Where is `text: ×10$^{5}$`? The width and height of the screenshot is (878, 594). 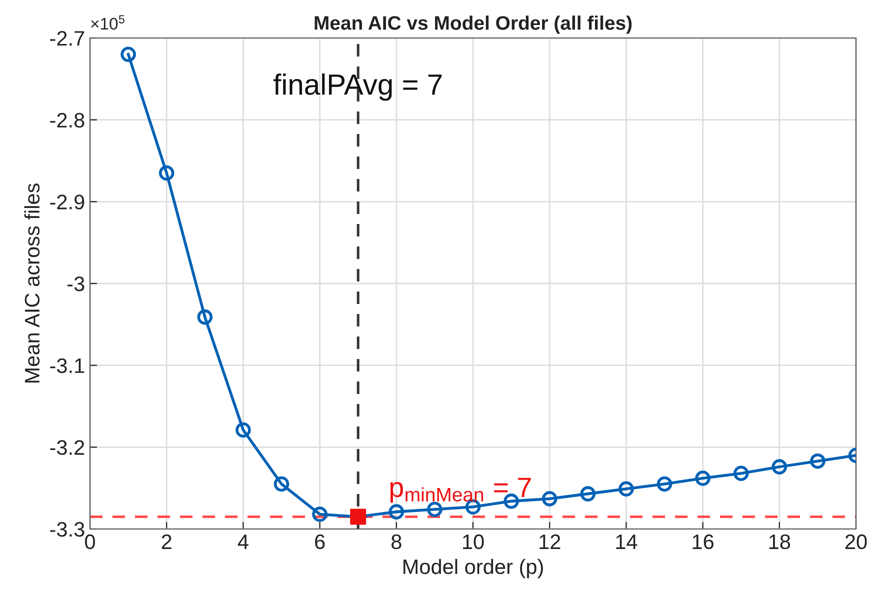
text: ×10$^{5}$ is located at coordinates (107, 22).